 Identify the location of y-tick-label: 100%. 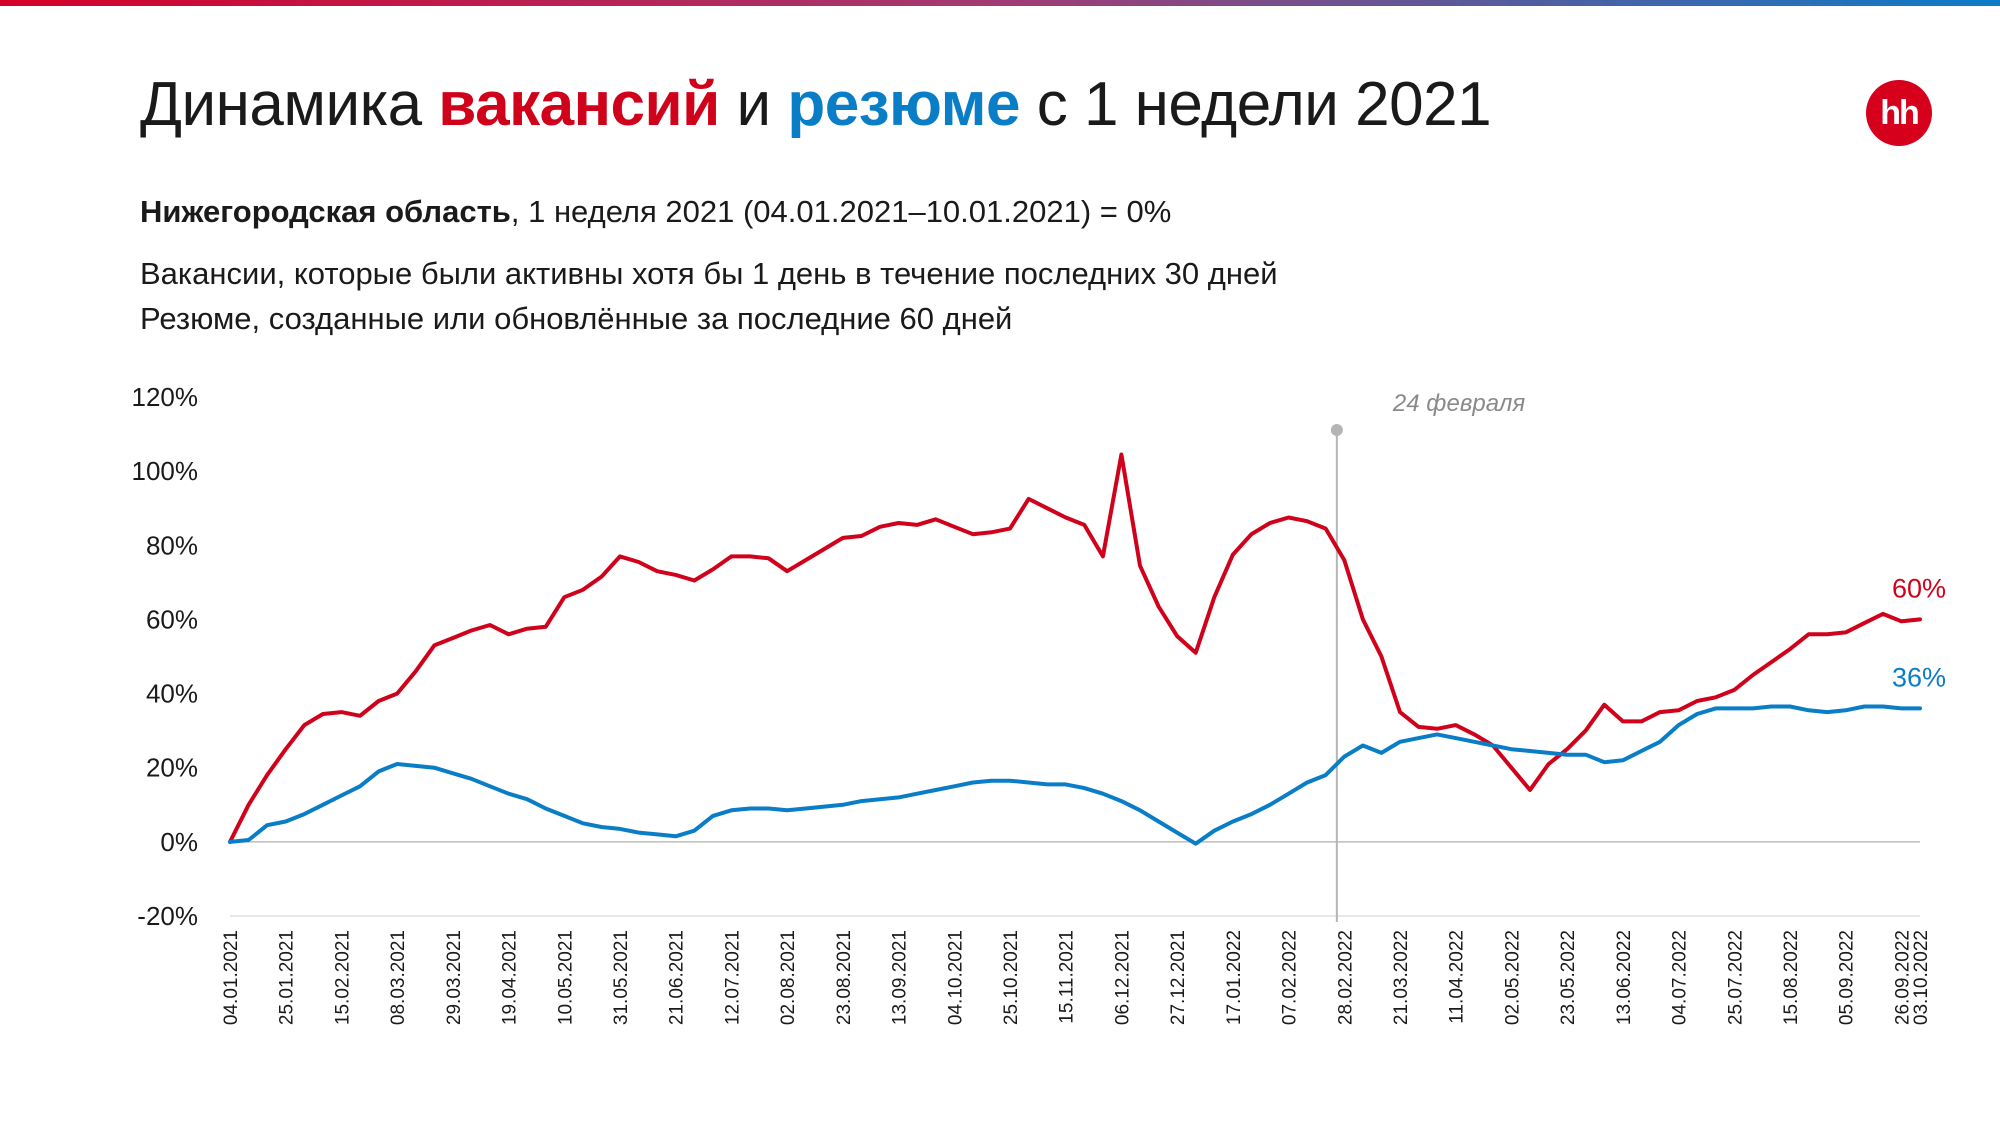
(165, 471).